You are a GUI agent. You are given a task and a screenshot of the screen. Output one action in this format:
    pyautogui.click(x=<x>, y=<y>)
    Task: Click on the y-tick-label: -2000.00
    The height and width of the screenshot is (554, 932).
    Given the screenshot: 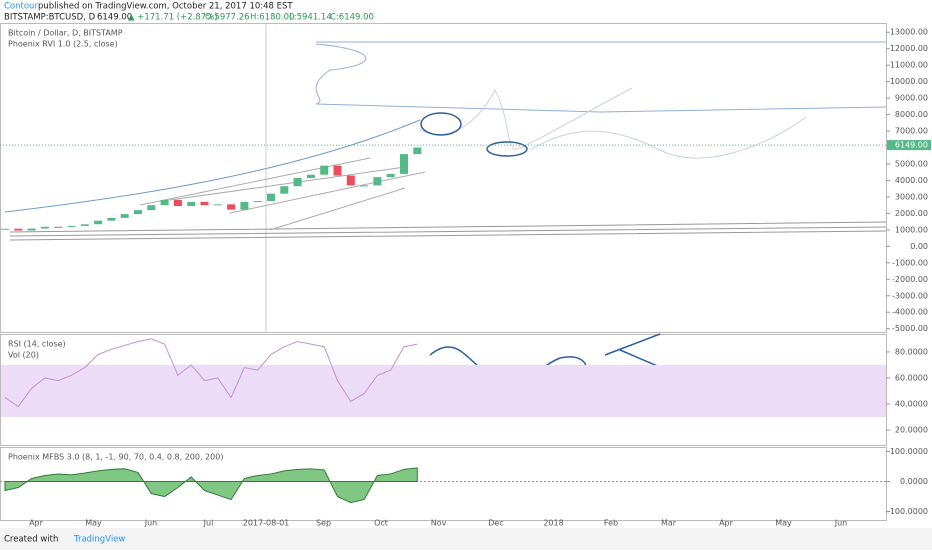 What is the action you would take?
    pyautogui.click(x=910, y=279)
    